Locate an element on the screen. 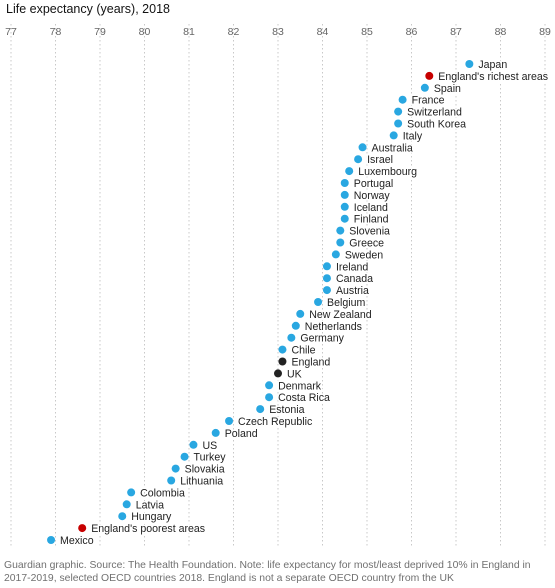  point-label: Ireland is located at coordinates (352, 267).